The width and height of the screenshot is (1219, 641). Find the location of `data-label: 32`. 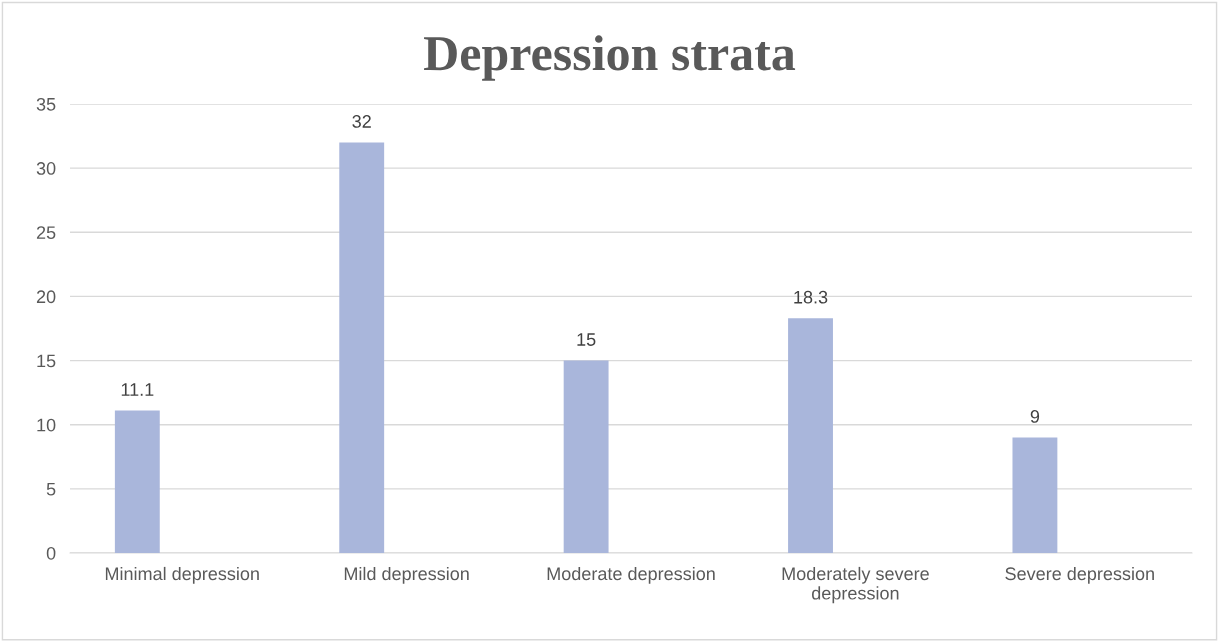

data-label: 32 is located at coordinates (361, 121).